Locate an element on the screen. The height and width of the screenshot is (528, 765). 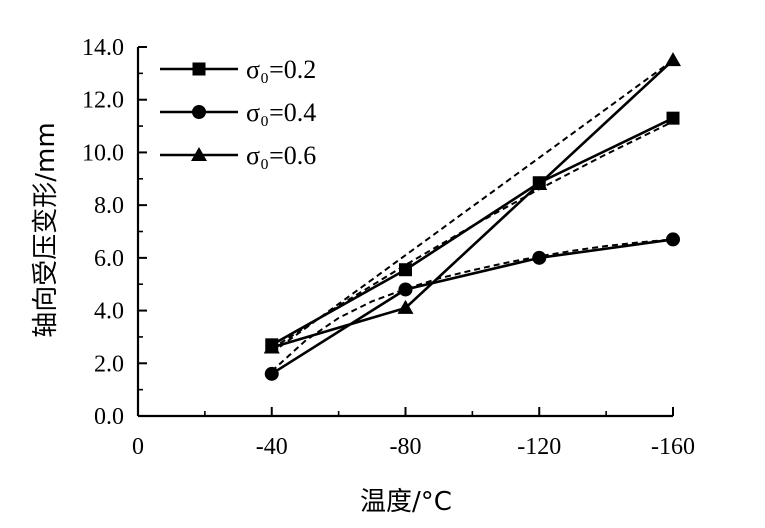
y-tick-label: 12.0 is located at coordinates (103, 101).